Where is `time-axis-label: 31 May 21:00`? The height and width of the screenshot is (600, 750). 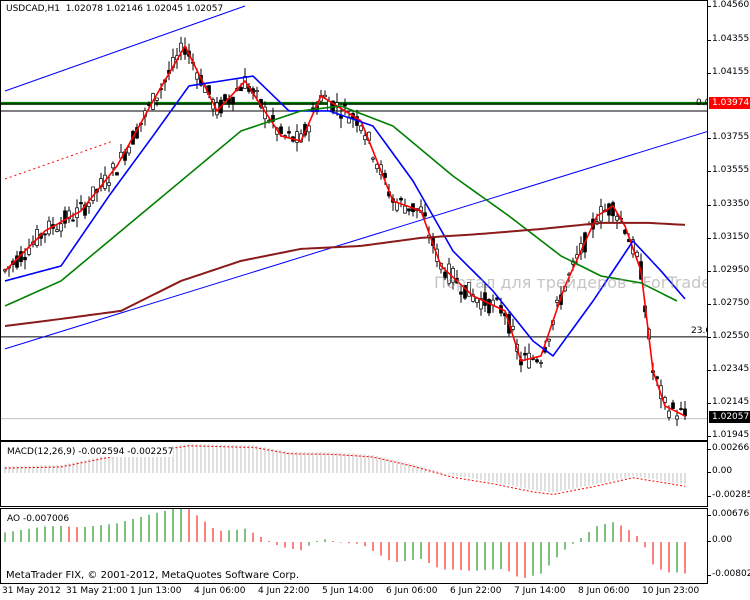 time-axis-label: 31 May 21:00 is located at coordinates (97, 591).